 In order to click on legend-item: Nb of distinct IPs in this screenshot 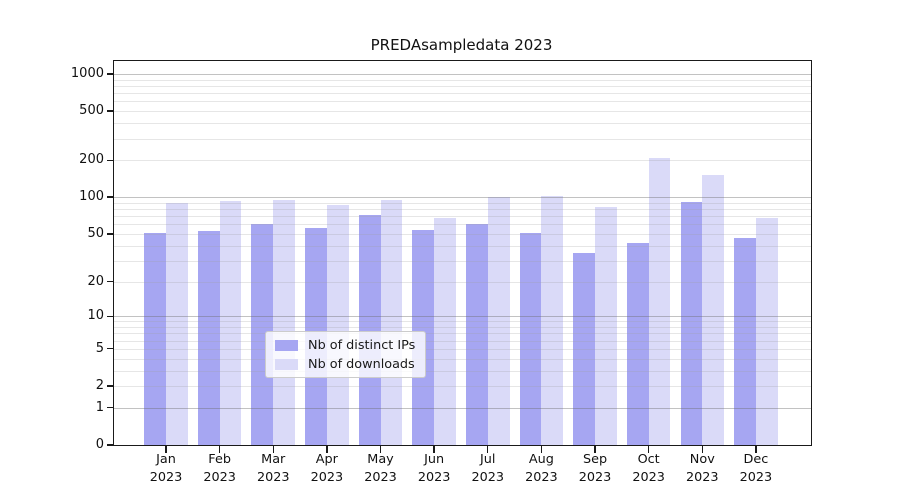, I will do `click(345, 345)`.